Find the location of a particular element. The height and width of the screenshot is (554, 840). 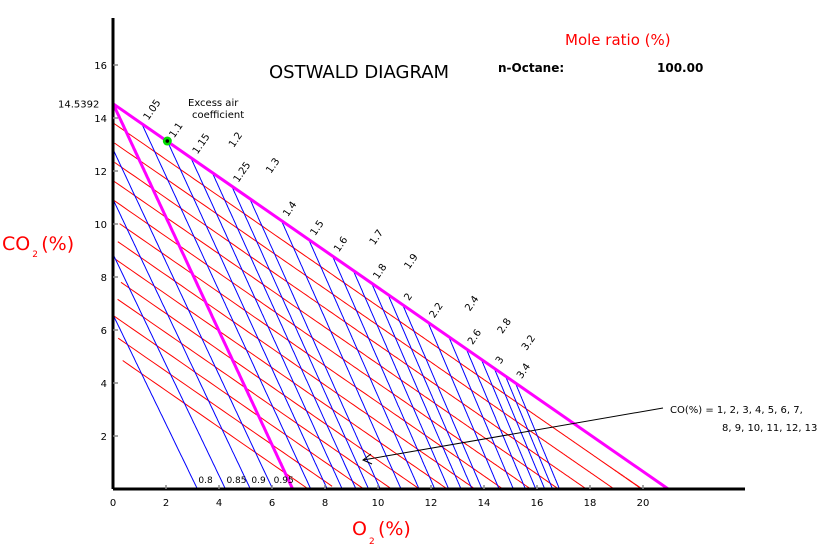

excess-air-line-1.15 is located at coordinates (266, 323).